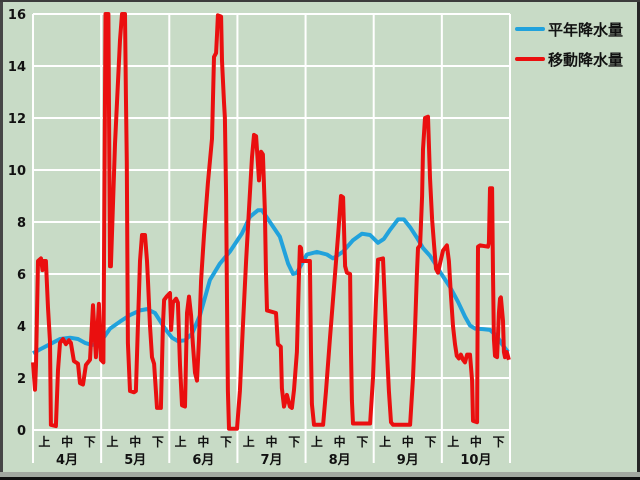 This screenshot has height=480, width=640. Describe the element at coordinates (320, 474) in the screenshot. I see `panel-bottom-bevel` at that location.